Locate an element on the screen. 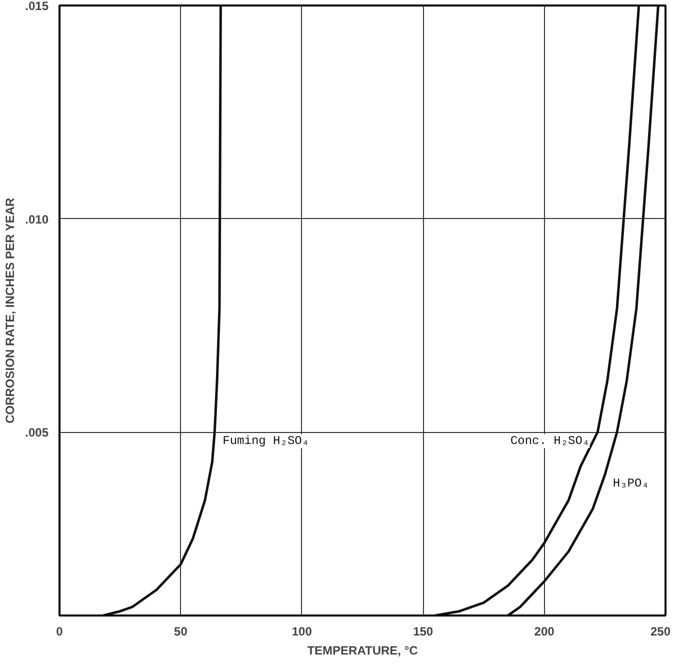 The image size is (676, 669). x-axis-title: TEMPERATURE, °C is located at coordinates (362, 651).